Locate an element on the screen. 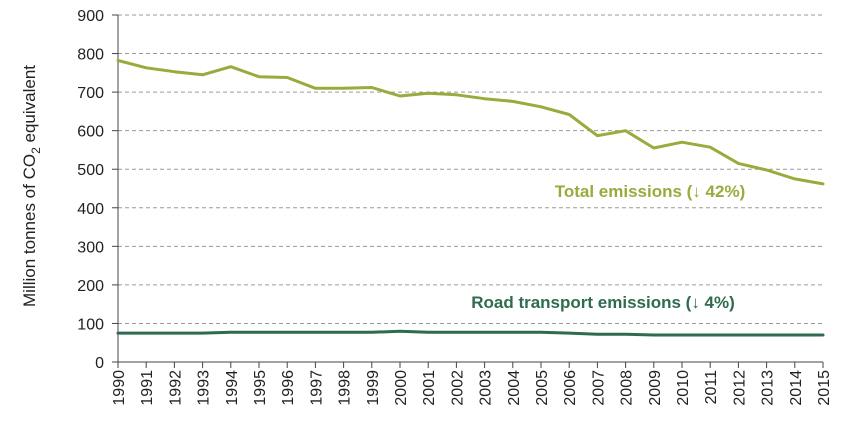 The height and width of the screenshot is (435, 848). y-tick-label: 900 is located at coordinates (90, 16).